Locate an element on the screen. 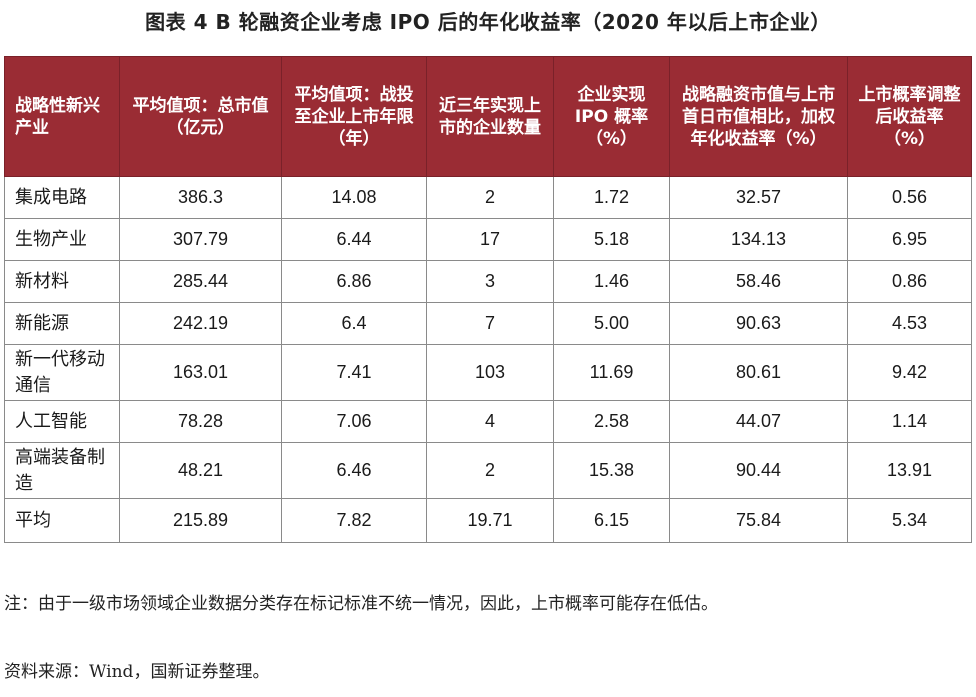  header-cell: 近三年实现上市的企业数量 is located at coordinates (490, 116).